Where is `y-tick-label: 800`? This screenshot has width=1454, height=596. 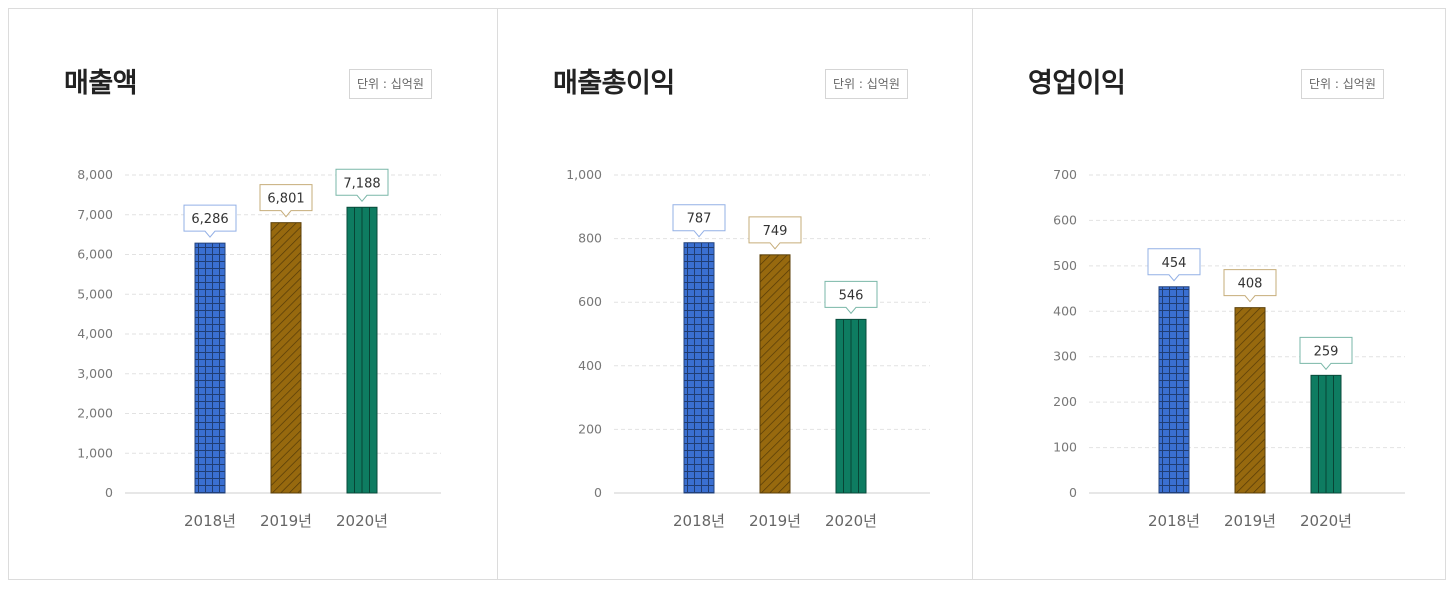
y-tick-label: 800 is located at coordinates (590, 238).